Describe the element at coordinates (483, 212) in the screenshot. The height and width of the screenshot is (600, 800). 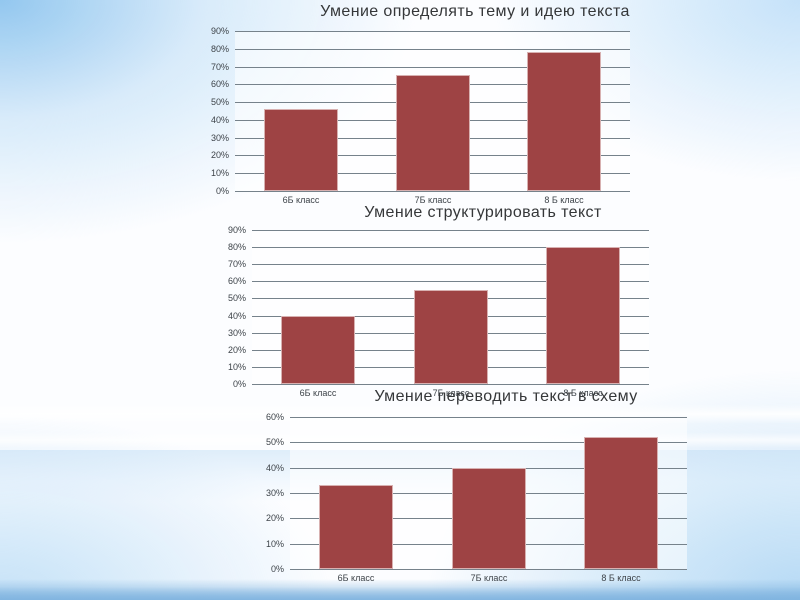
I see `chart-title: Умение структурировать текст` at that location.